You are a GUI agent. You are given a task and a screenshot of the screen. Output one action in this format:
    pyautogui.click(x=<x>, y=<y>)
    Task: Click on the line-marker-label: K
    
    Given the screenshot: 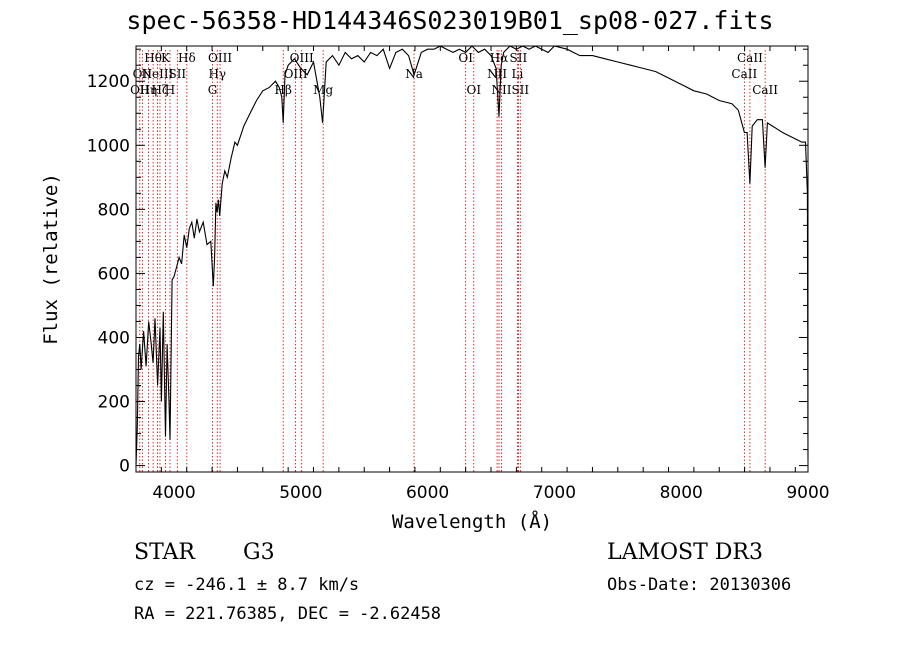 What is the action you would take?
    pyautogui.click(x=166, y=58)
    